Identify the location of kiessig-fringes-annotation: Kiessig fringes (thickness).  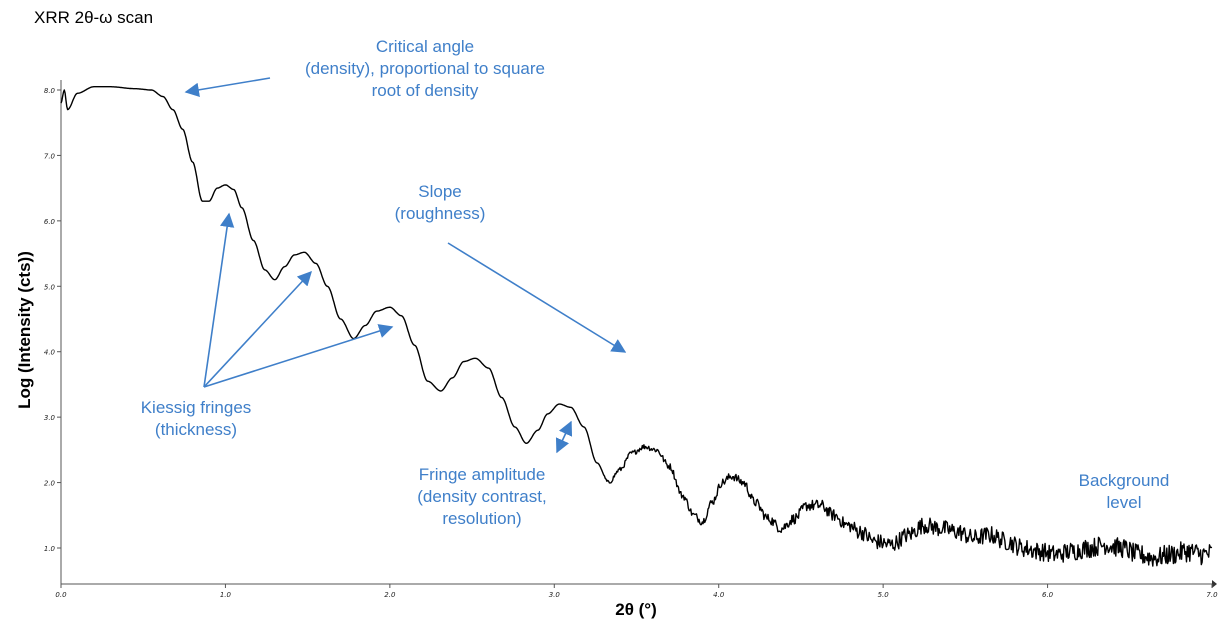
(196, 419).